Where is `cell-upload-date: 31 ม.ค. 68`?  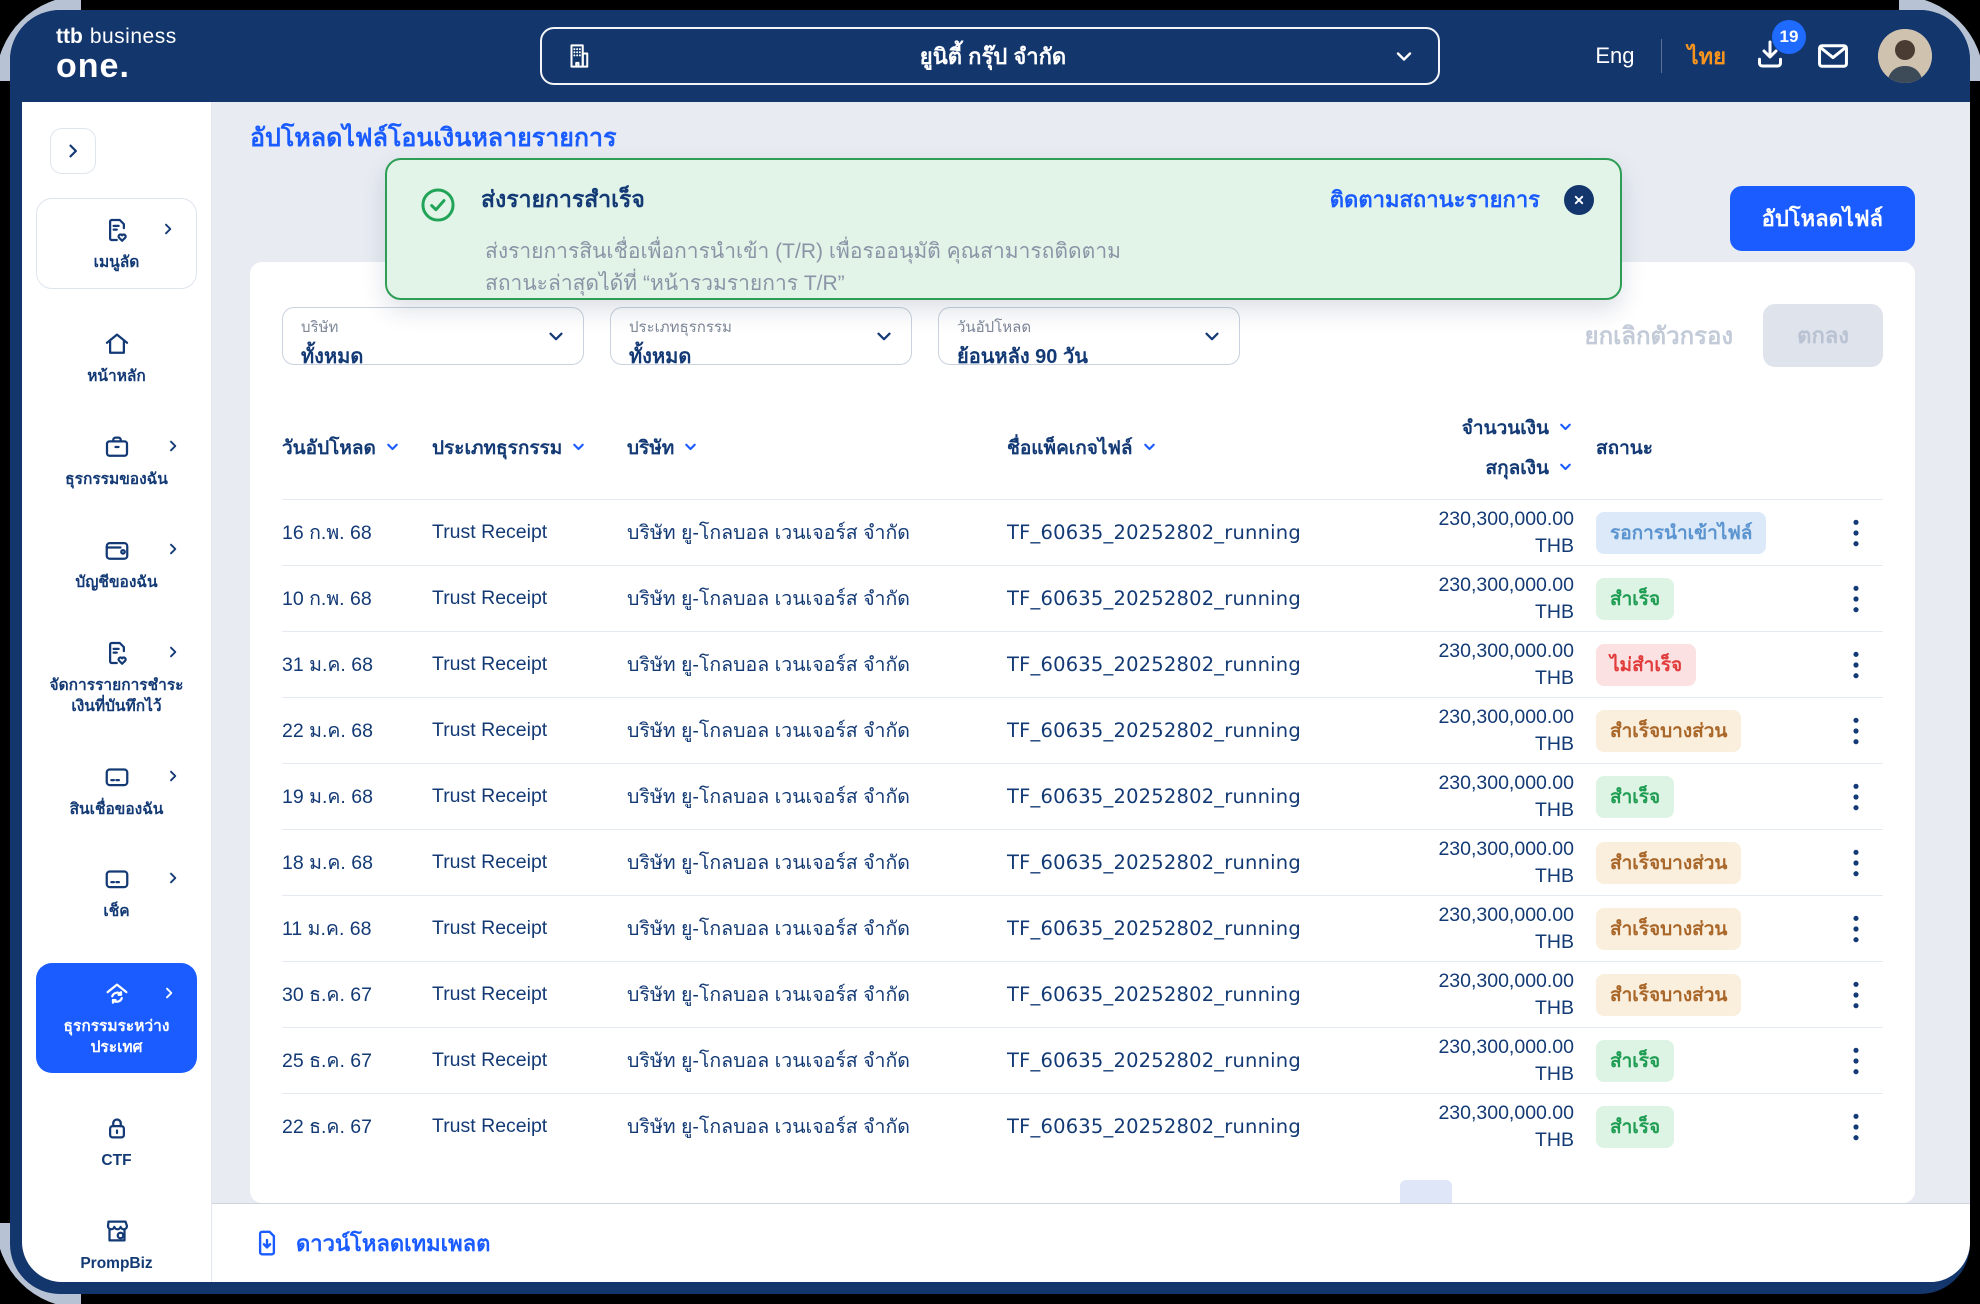 cell-upload-date: 31 ม.ค. 68 is located at coordinates (327, 665).